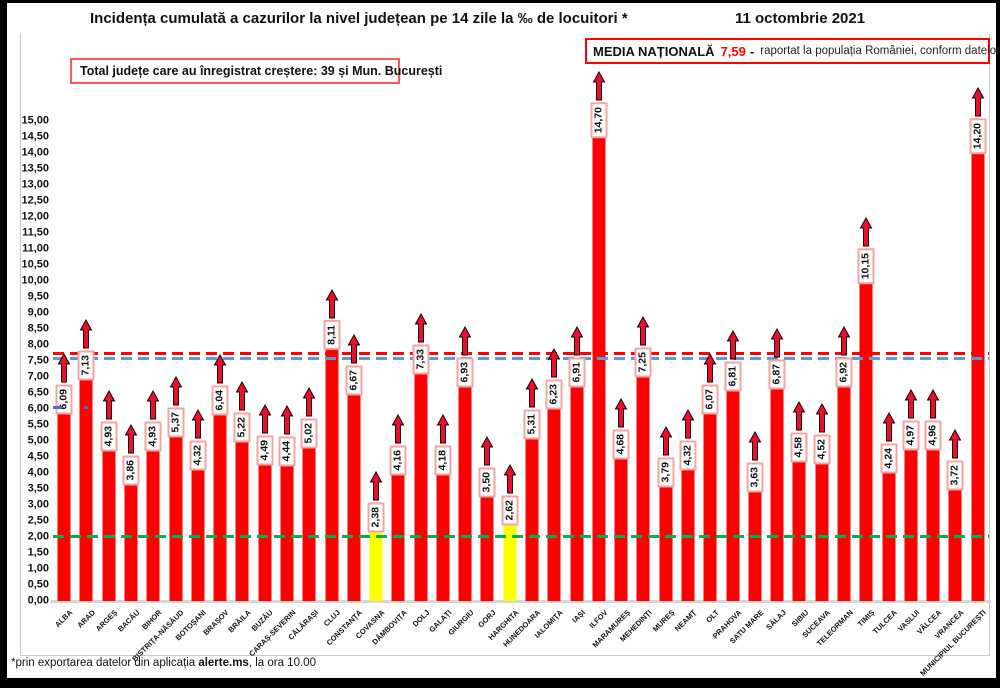  Describe the element at coordinates (443, 353) in the screenshot. I see `bar-column-gala-i: 4,18` at that location.